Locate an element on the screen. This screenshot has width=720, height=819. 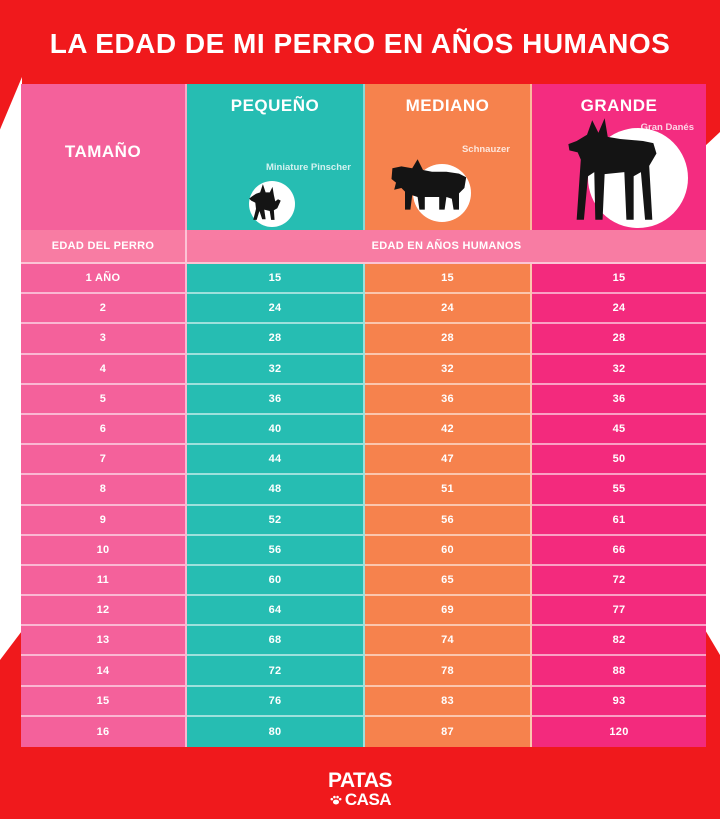
human-age-large-cell: 45 is located at coordinates (619, 430).